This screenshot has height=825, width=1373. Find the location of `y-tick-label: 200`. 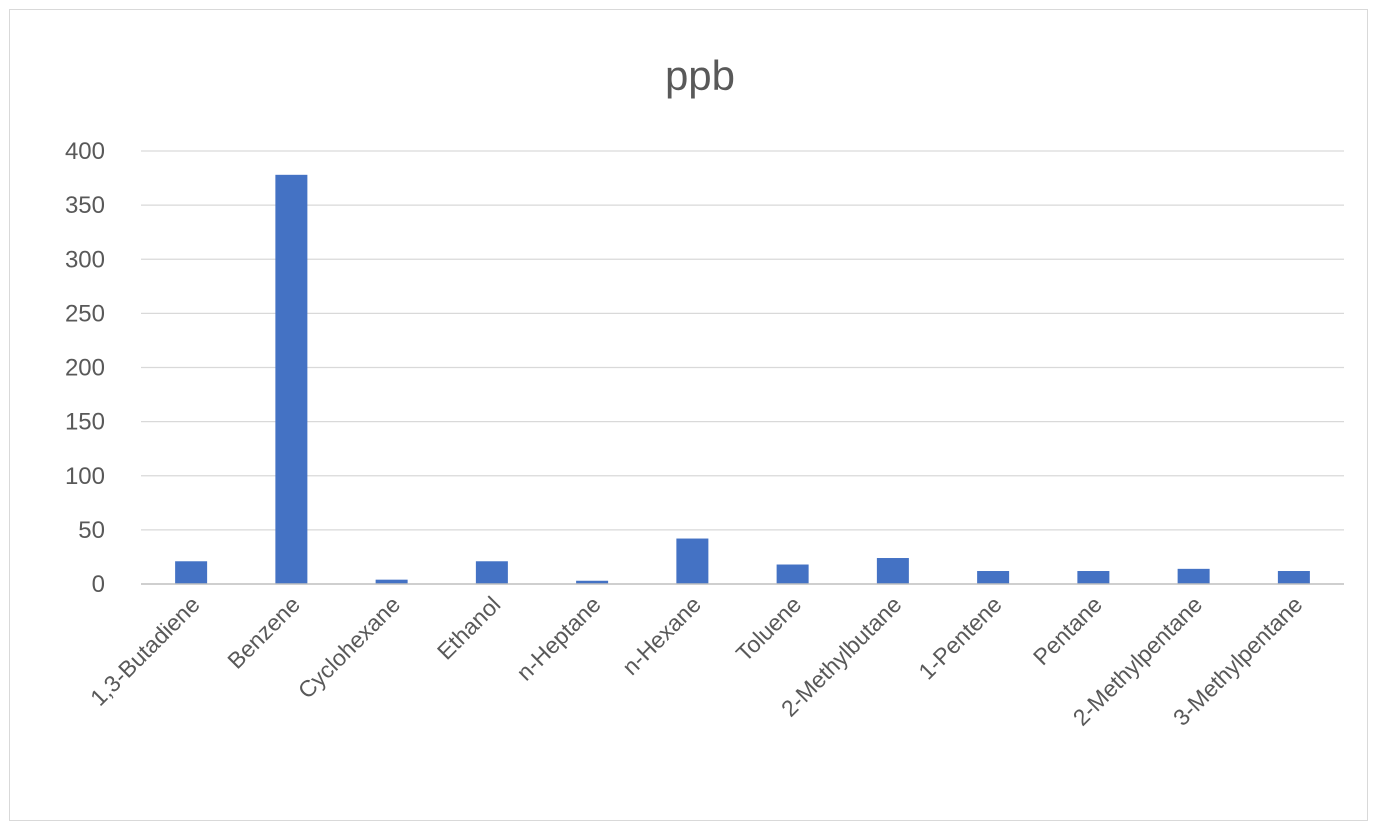

y-tick-label: 200 is located at coordinates (85, 368).